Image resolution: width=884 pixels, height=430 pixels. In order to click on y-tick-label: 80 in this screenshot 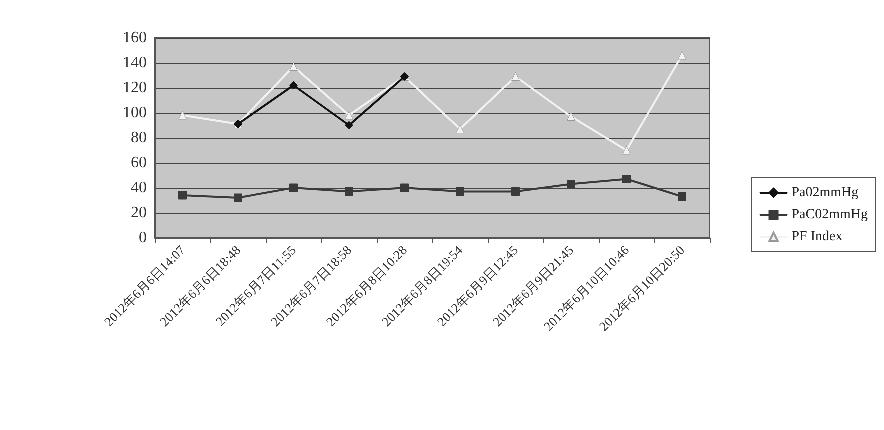, I will do `click(139, 138)`.